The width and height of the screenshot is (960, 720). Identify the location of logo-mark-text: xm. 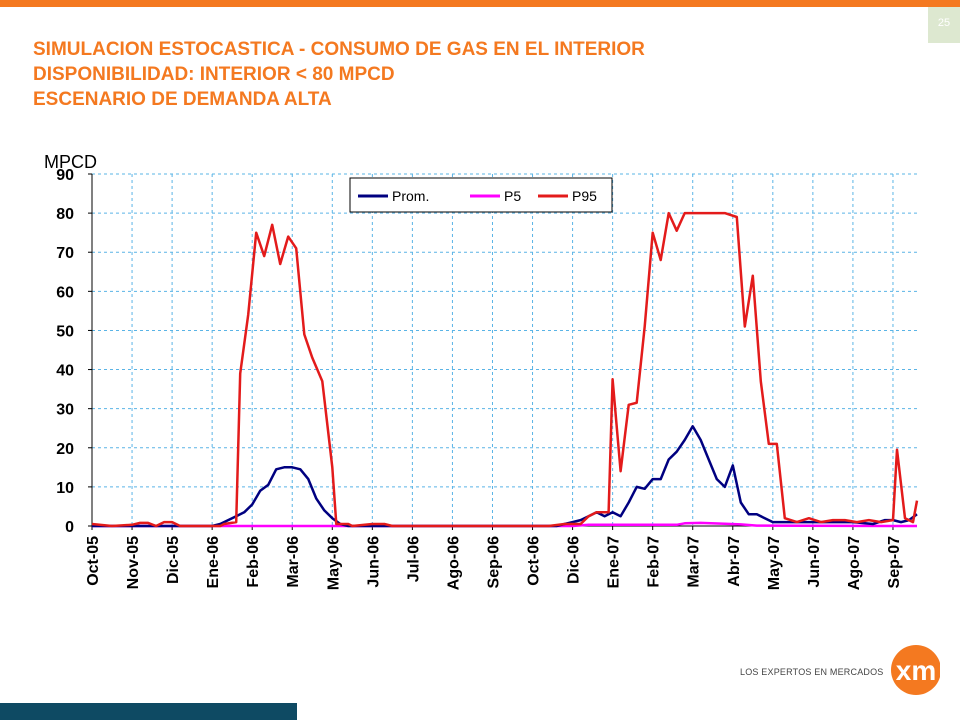
(916, 670).